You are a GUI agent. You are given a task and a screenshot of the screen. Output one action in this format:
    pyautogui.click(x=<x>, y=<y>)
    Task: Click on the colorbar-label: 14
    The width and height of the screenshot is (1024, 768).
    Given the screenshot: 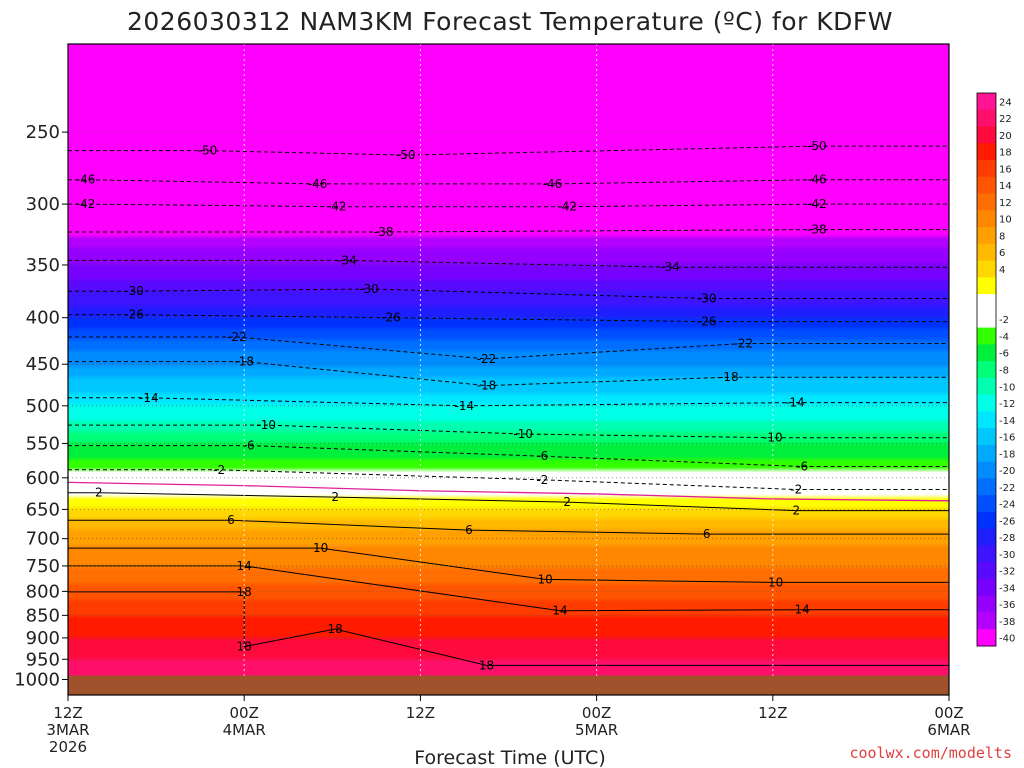 What is the action you would take?
    pyautogui.click(x=1005, y=186)
    